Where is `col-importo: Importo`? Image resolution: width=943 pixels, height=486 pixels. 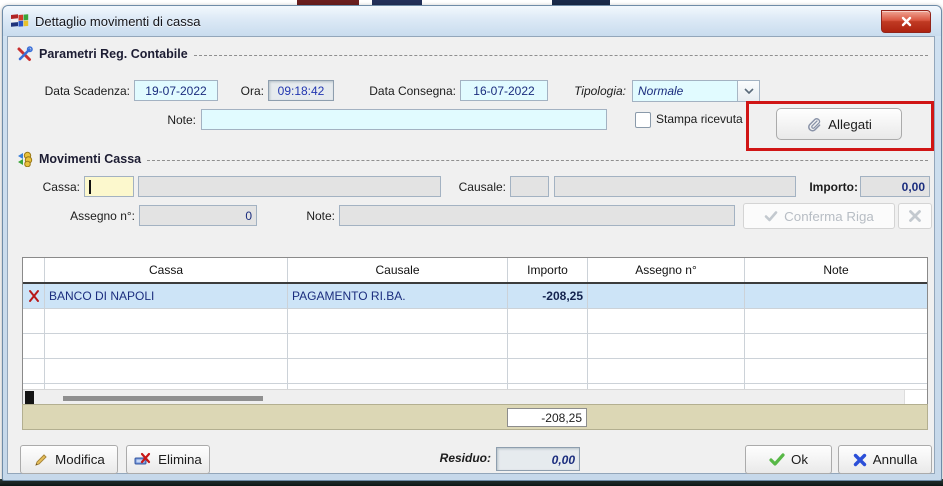 col-importo: Importo is located at coordinates (548, 270).